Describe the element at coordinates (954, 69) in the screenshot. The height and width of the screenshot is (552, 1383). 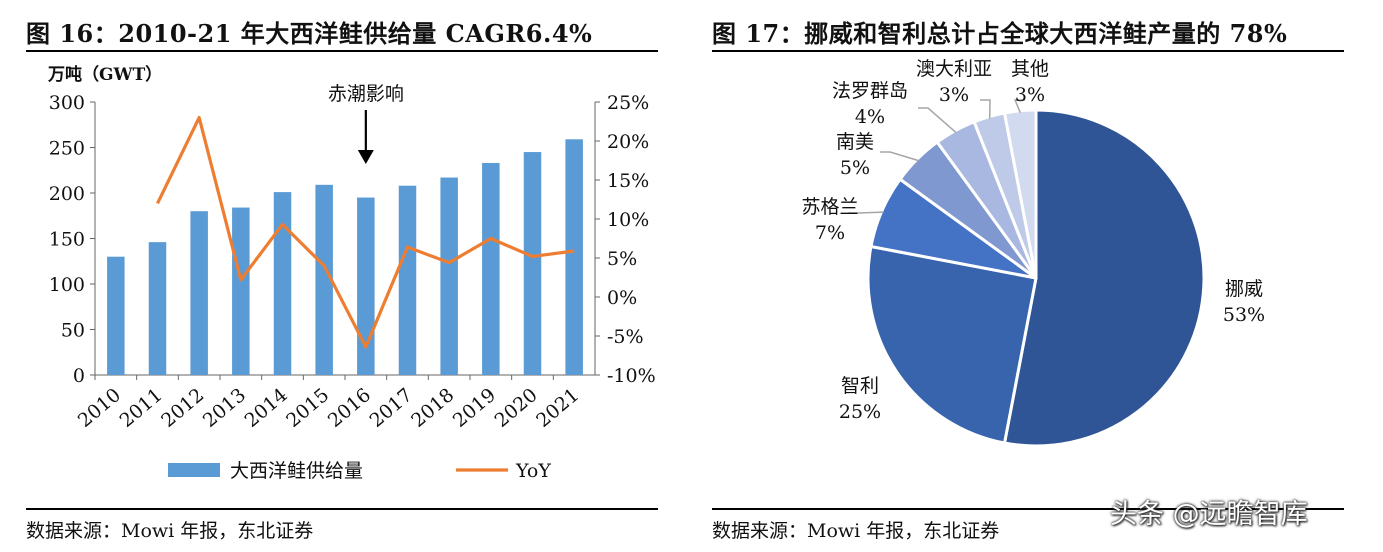
I see `pie-slice-label: 澳大利亚` at that location.